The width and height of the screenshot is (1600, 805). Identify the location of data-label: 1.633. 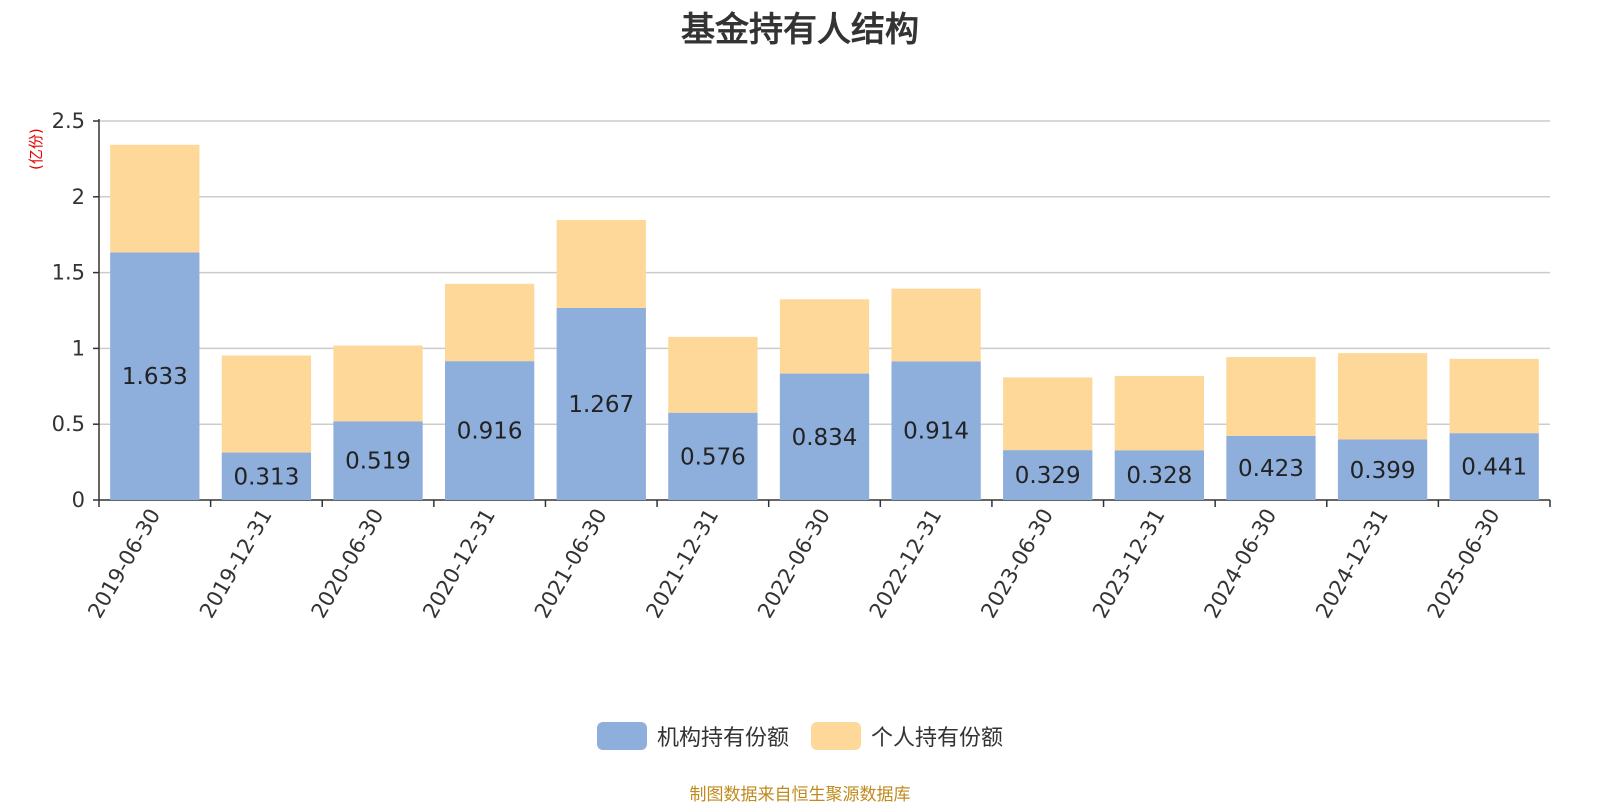
(155, 377).